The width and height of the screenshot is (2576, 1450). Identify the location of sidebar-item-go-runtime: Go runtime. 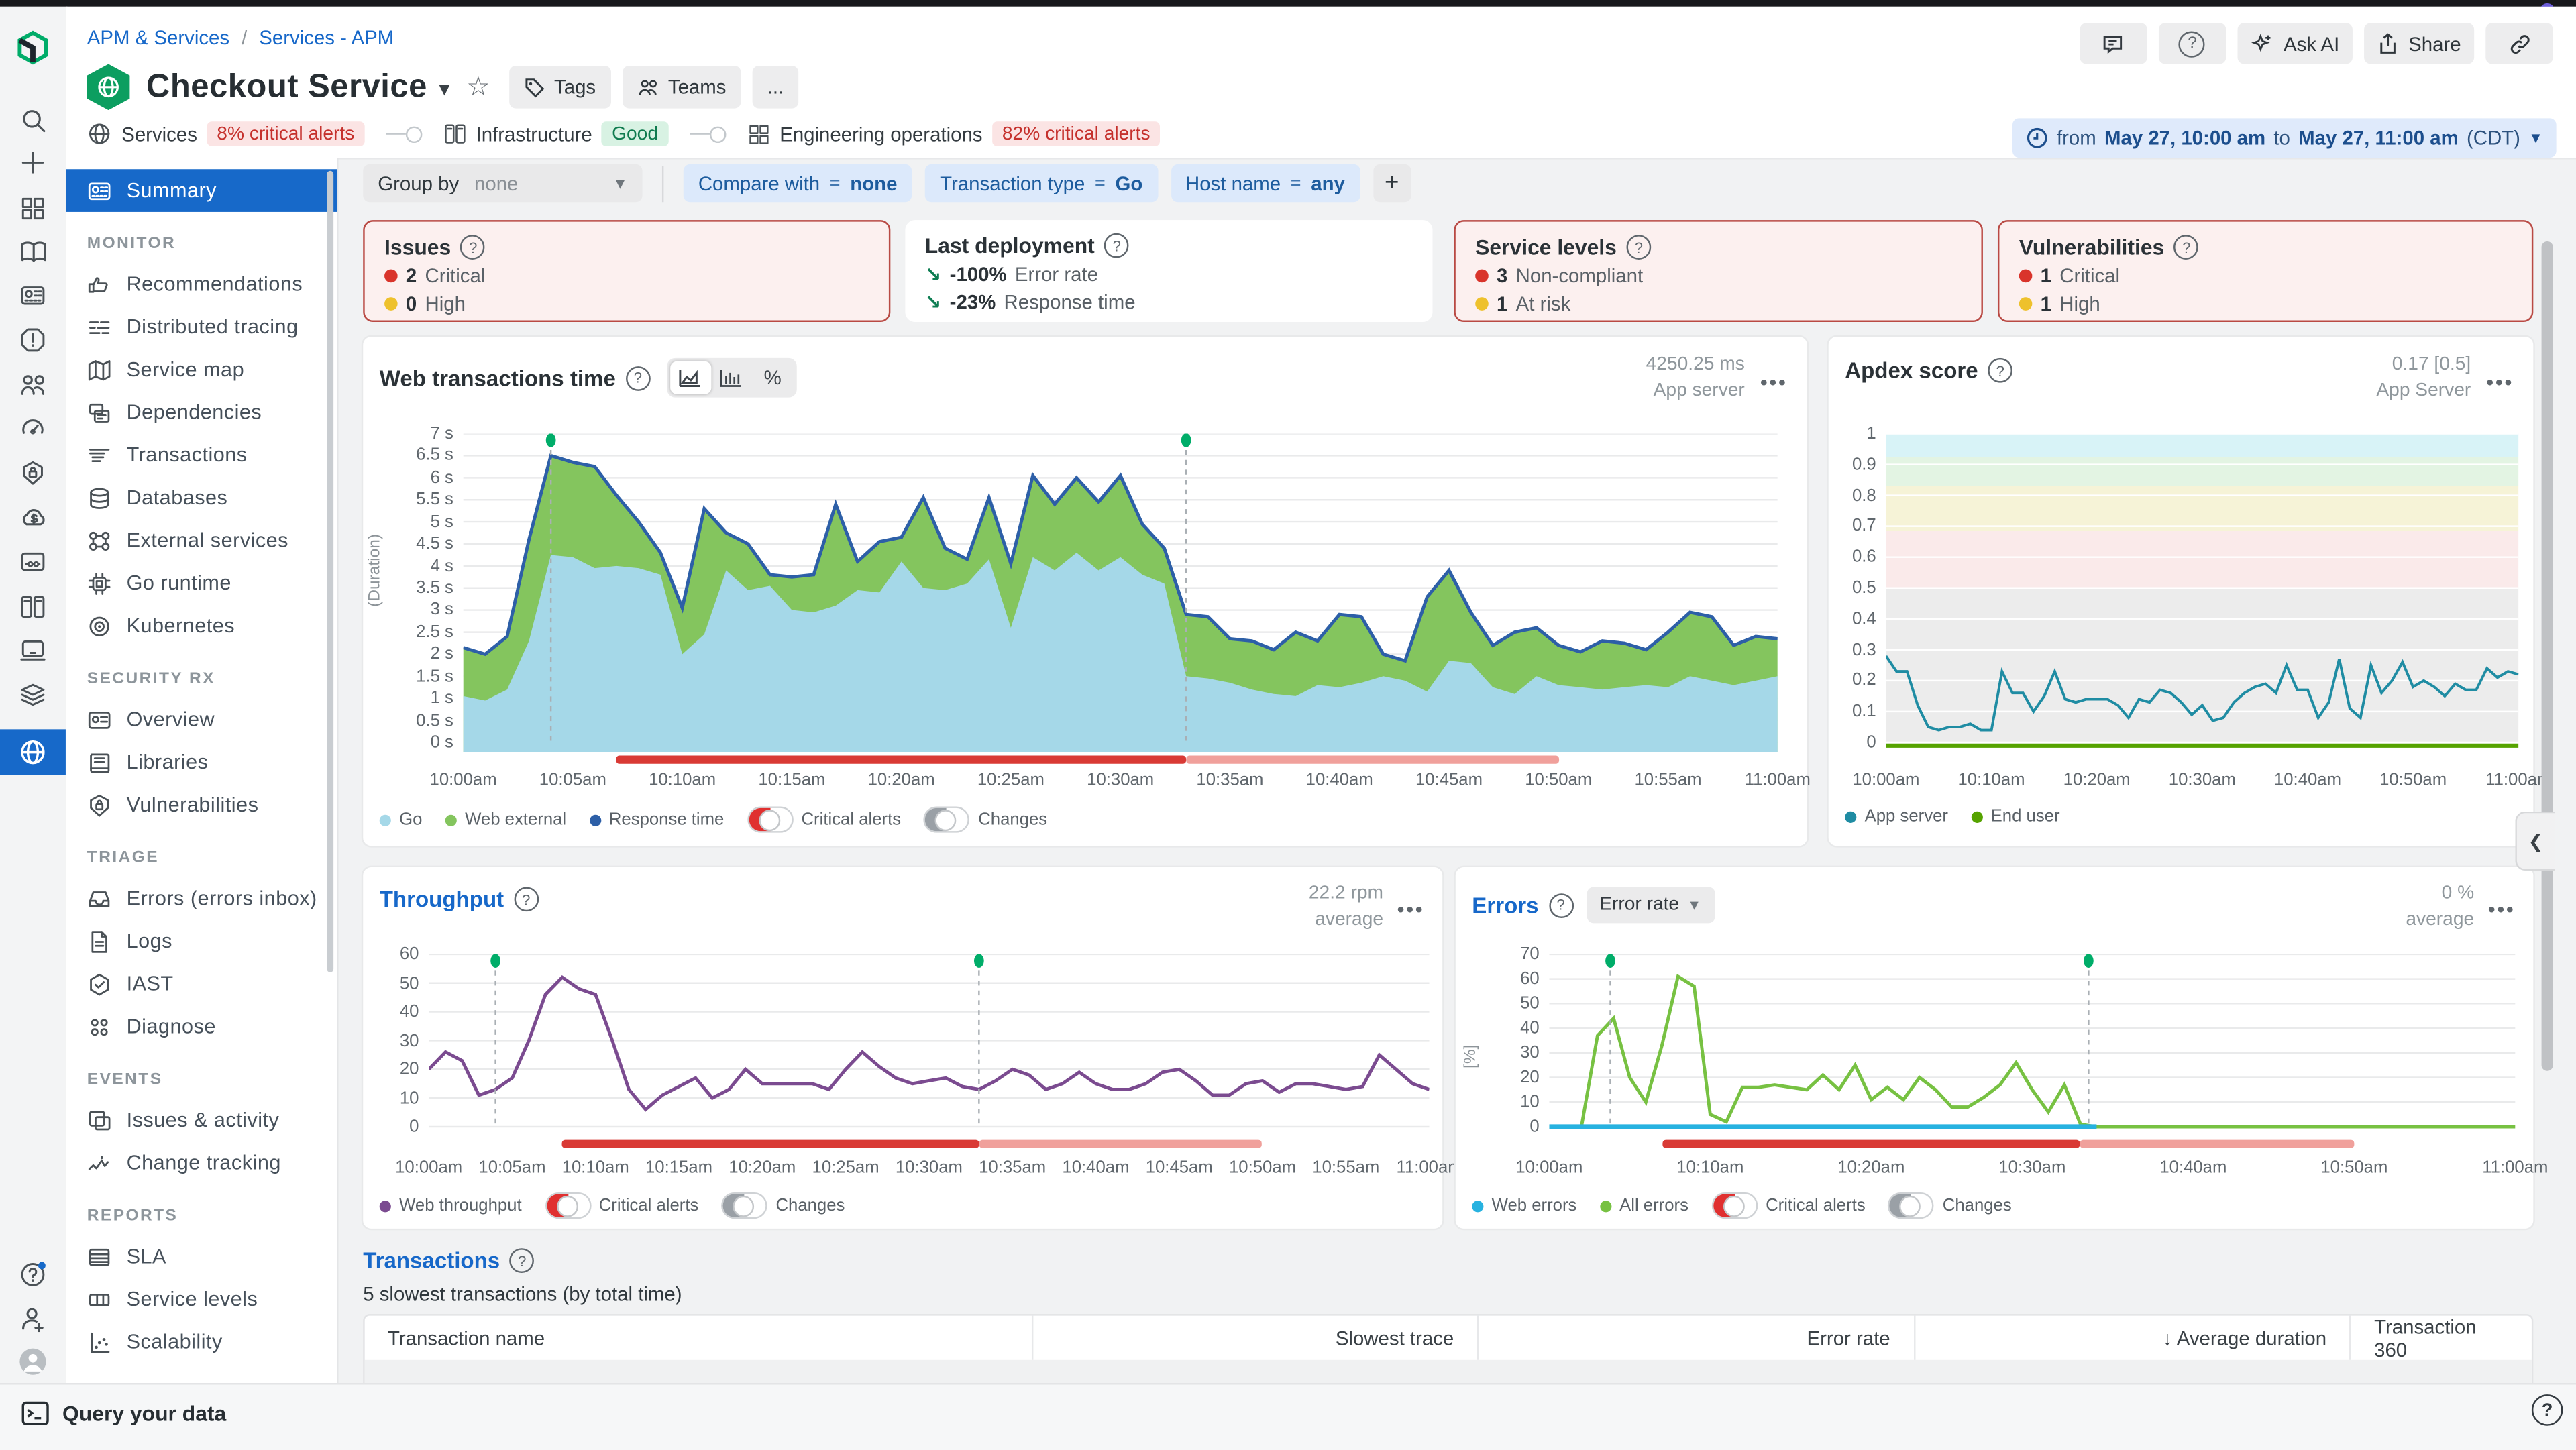
(201, 583).